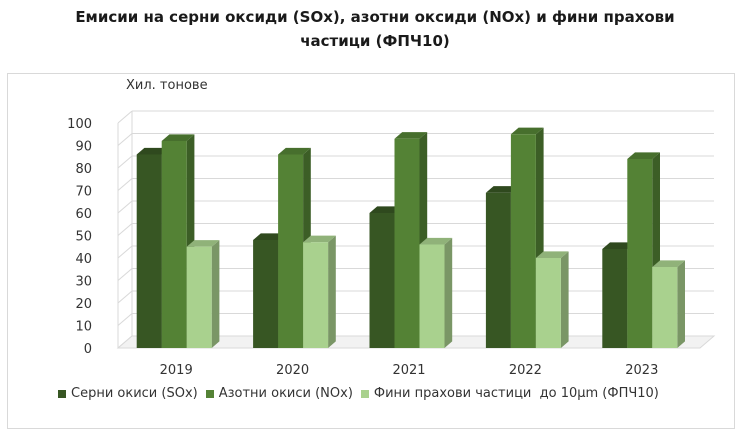 Image resolution: width=750 pixels, height=434 pixels. I want to click on y-tick-label: 80, so click(83, 169).